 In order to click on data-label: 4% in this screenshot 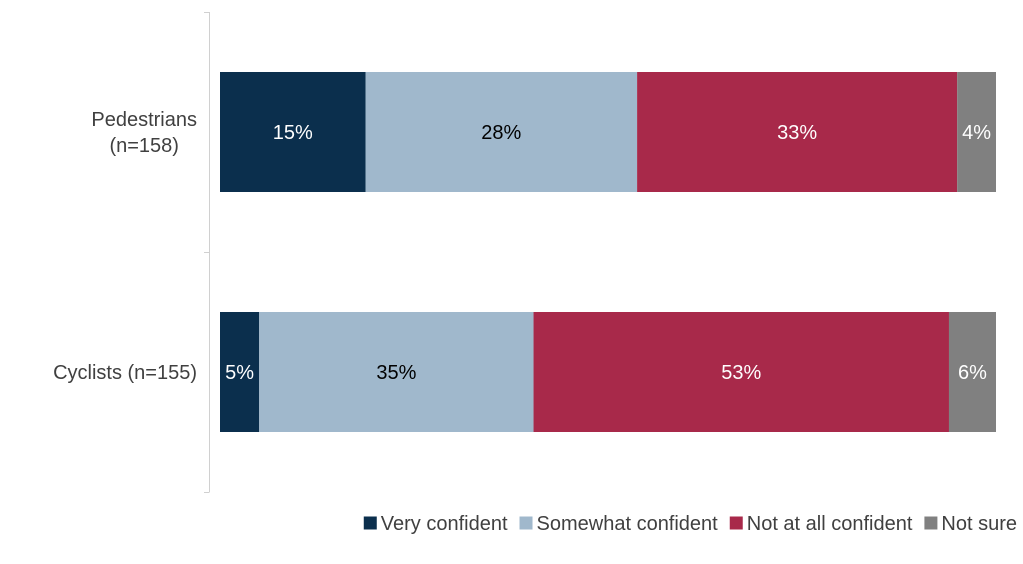, I will do `click(976, 133)`.